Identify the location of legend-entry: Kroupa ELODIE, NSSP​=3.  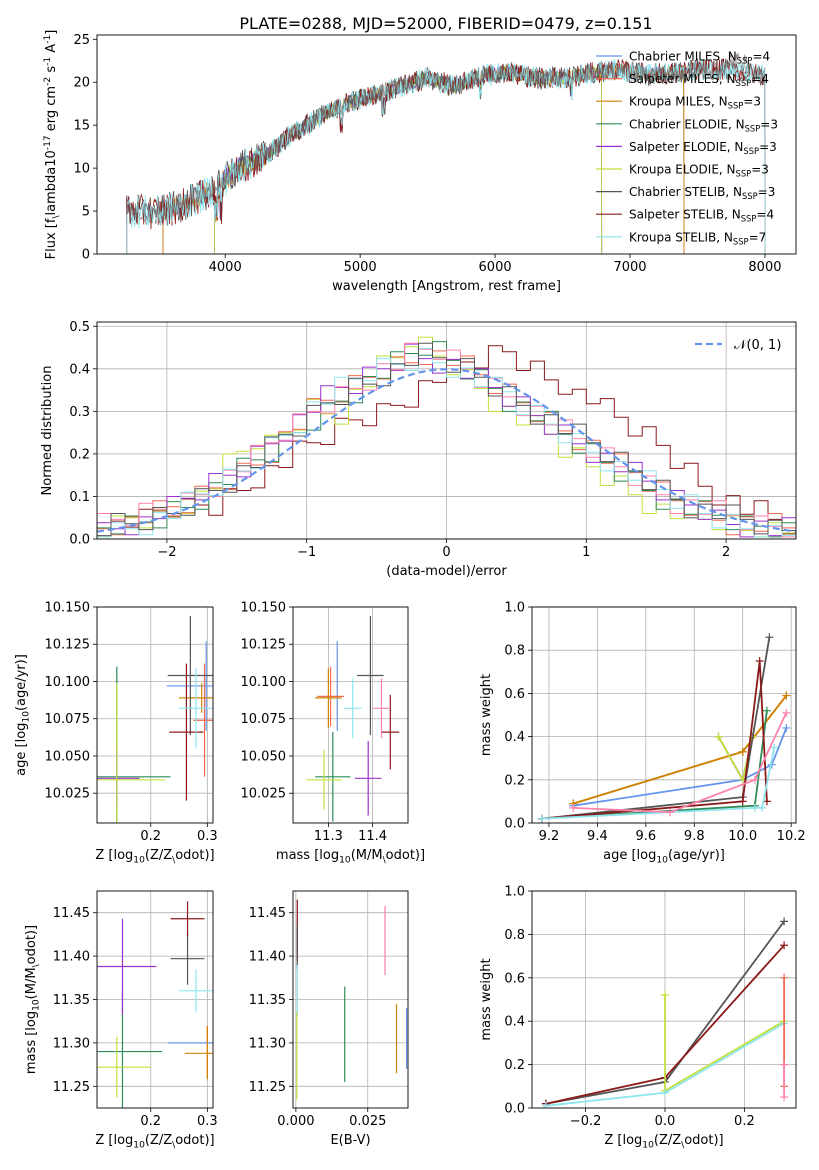
(699, 171).